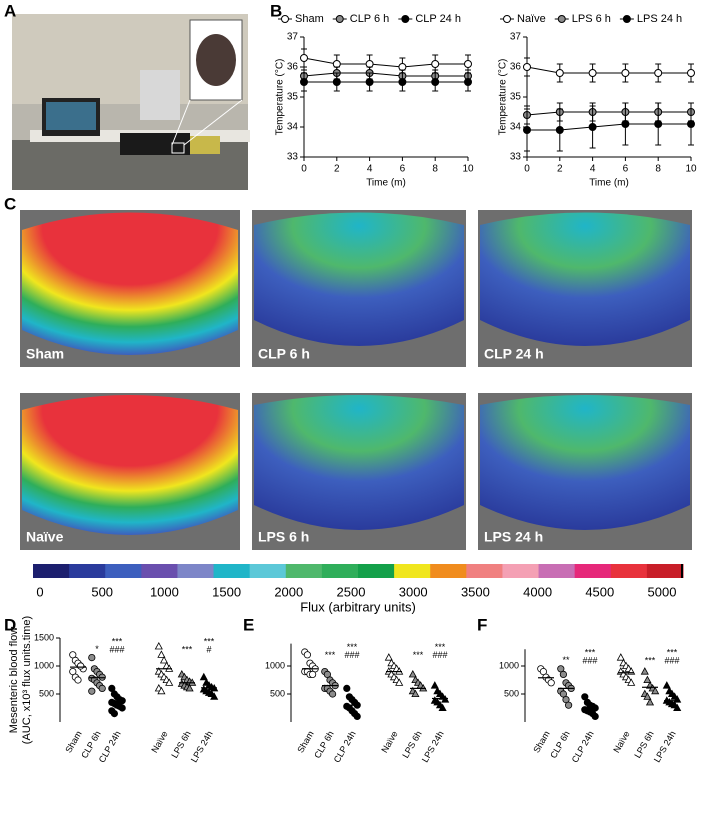 This screenshot has height=832, width=706. Describe the element at coordinates (659, 19) in the screenshot. I see `legend-label: LPS 24 h` at that location.